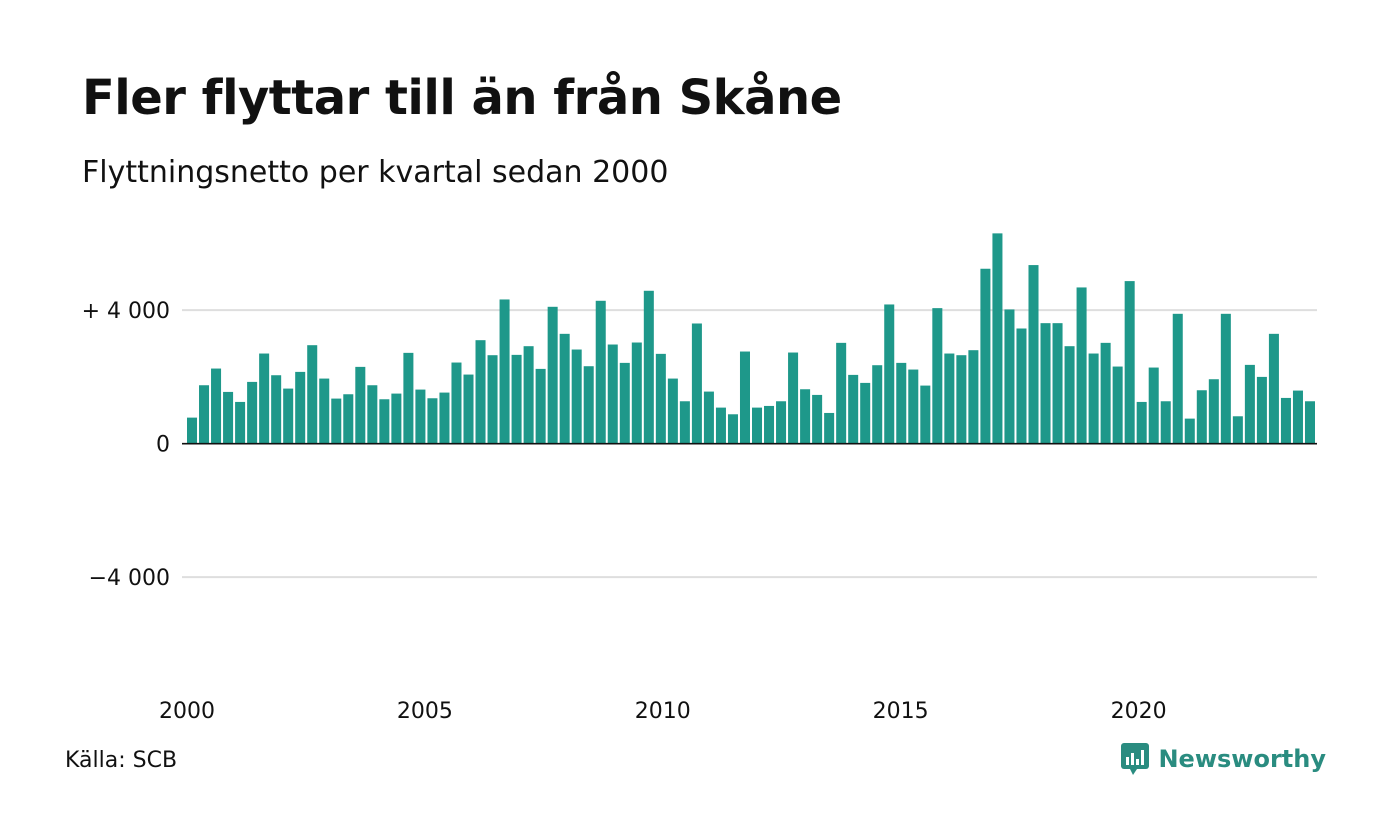 This screenshot has height=840, width=1400. I want to click on x-tick-label: 2015, so click(901, 711).